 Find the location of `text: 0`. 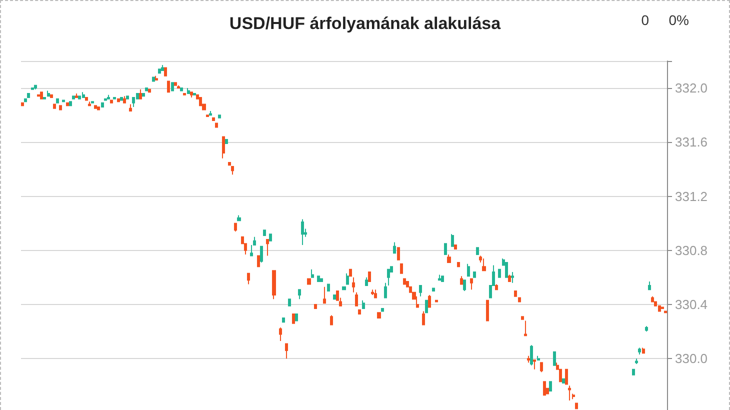

text: 0 is located at coordinates (645, 20).